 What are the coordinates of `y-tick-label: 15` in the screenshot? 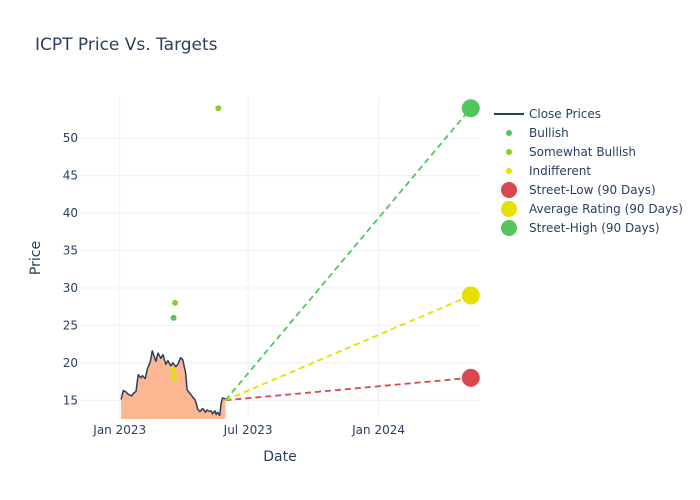 It's located at (70, 400).